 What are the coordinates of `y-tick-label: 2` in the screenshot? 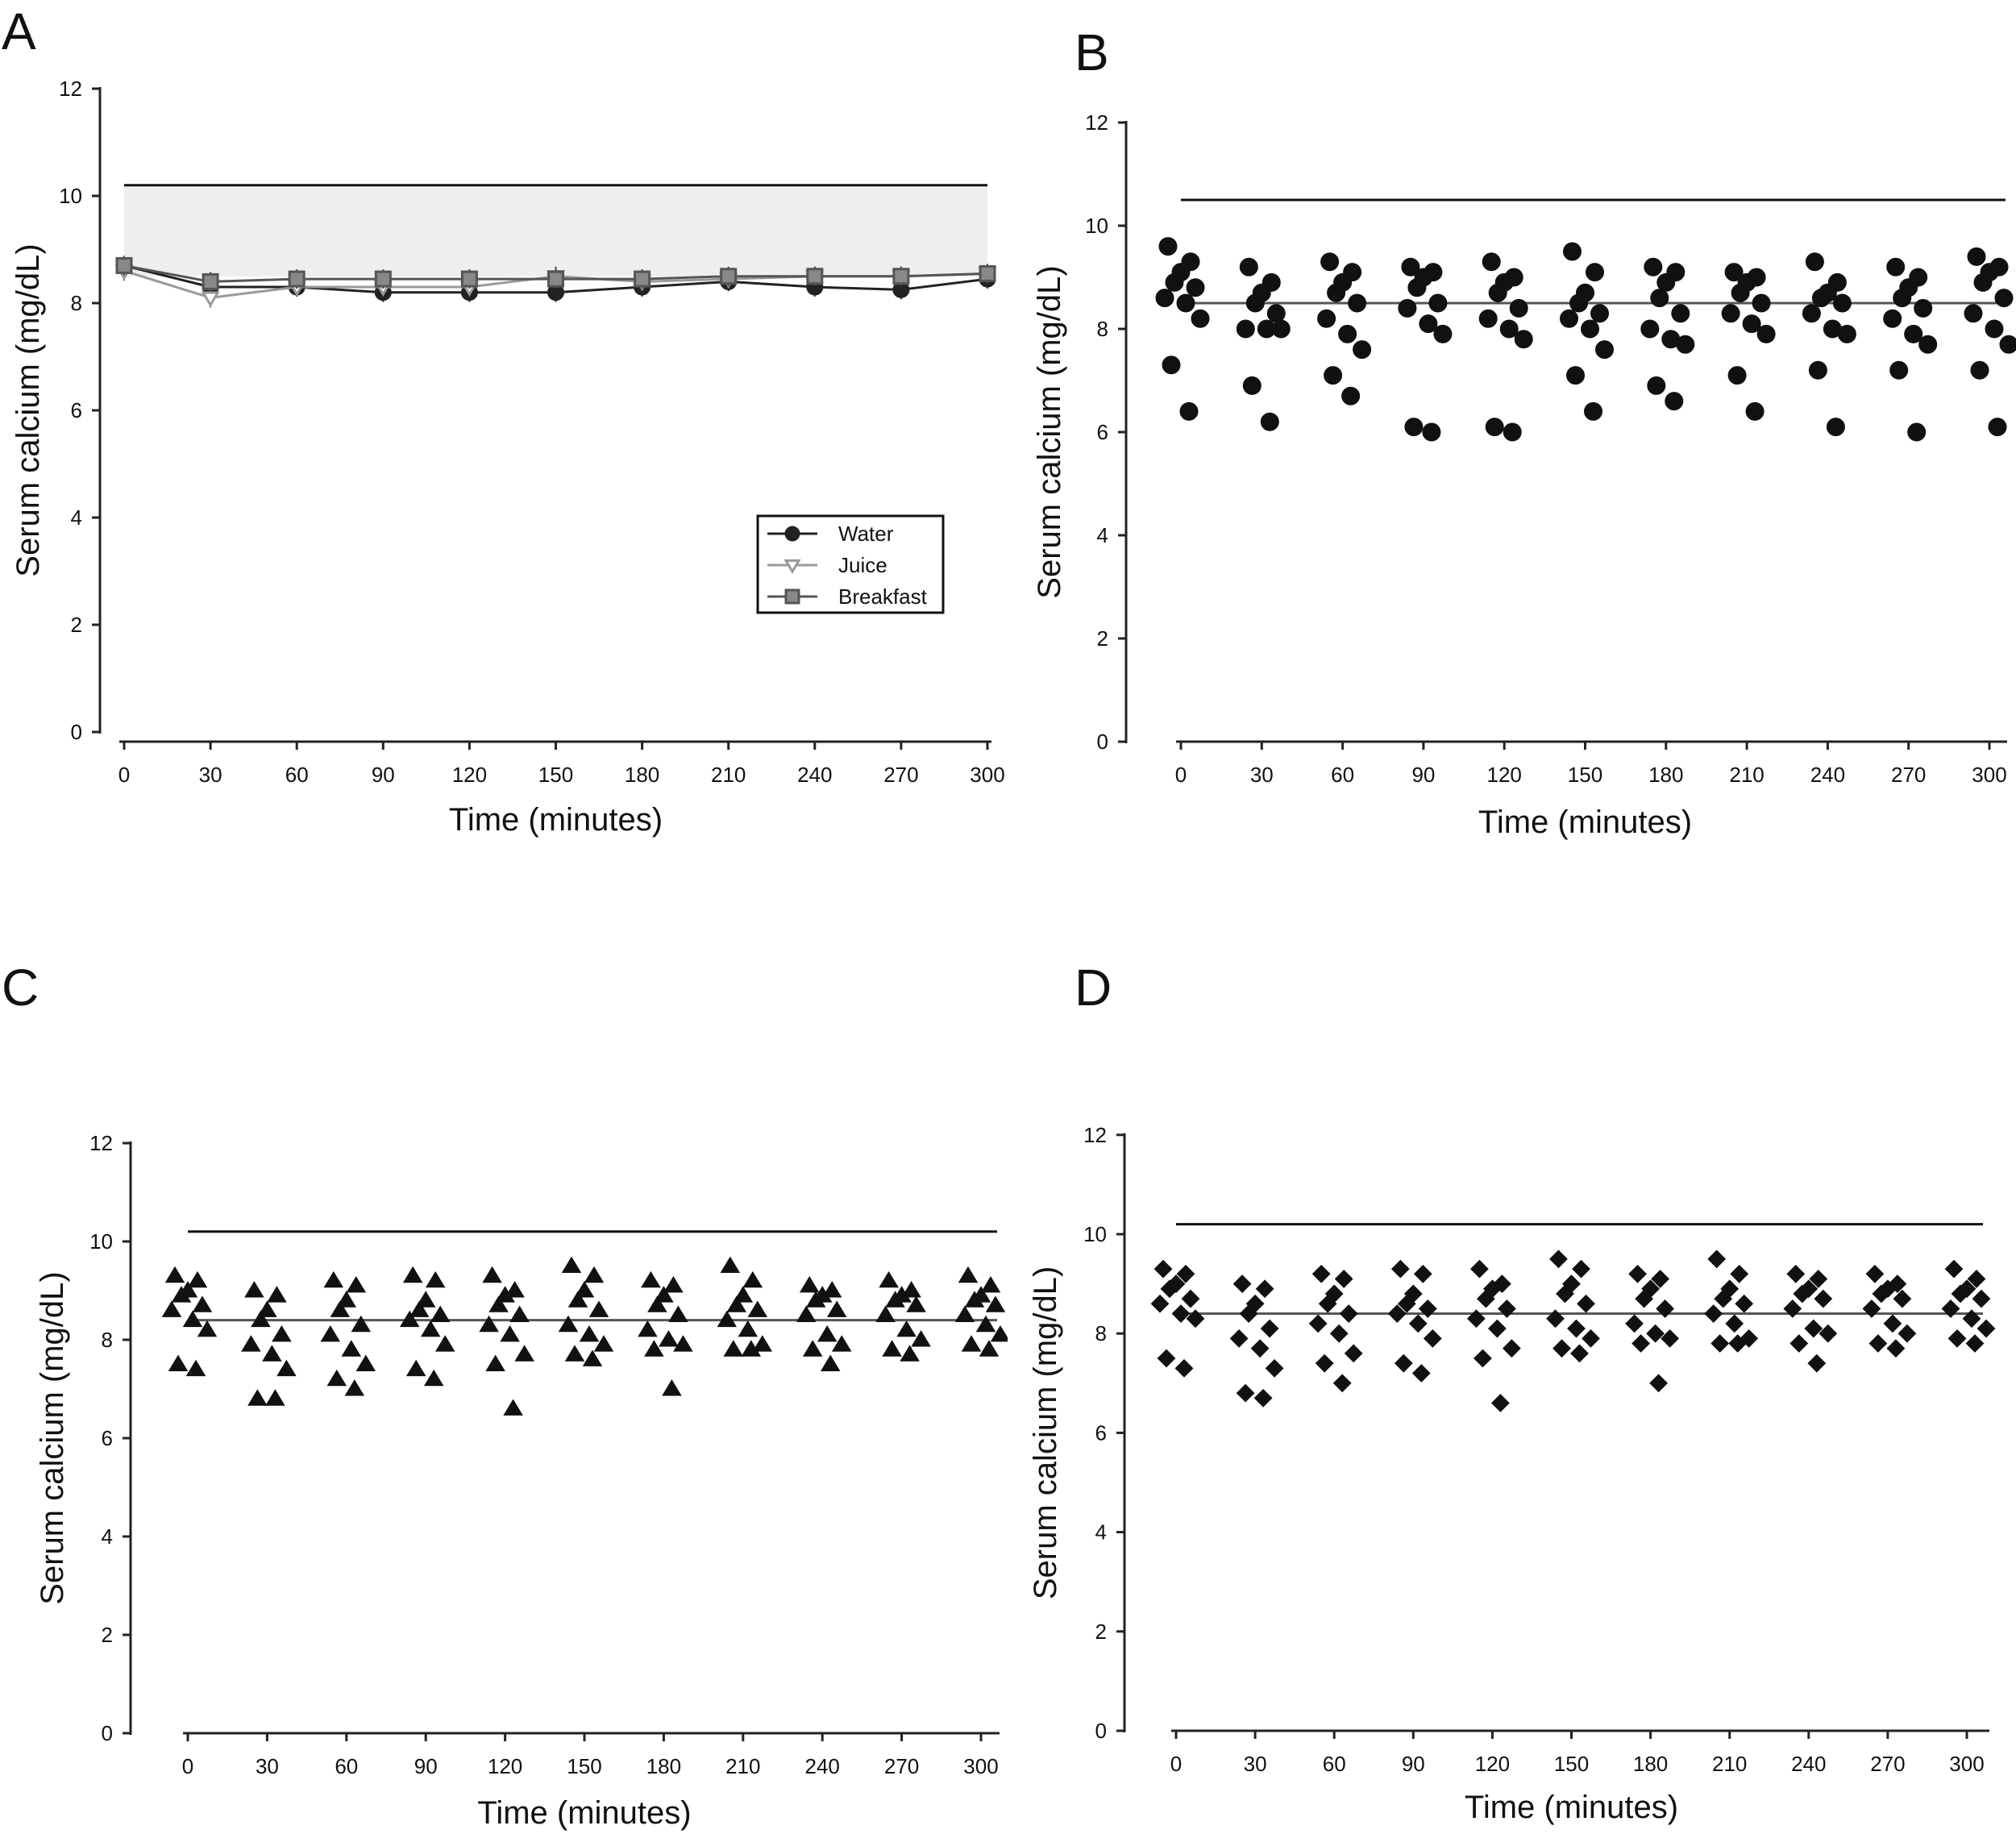 It's located at (1102, 638).